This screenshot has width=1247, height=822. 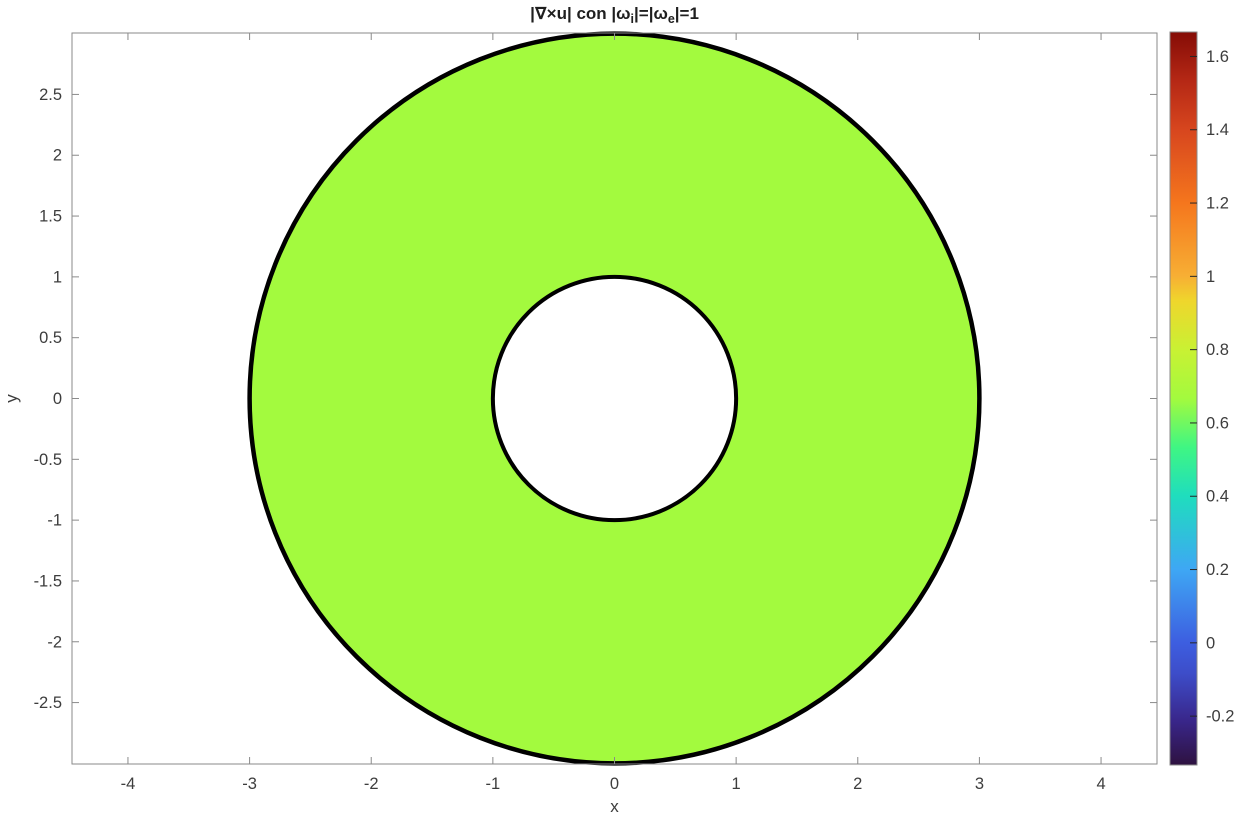 I want to click on x-tick-label: -3, so click(x=249, y=784).